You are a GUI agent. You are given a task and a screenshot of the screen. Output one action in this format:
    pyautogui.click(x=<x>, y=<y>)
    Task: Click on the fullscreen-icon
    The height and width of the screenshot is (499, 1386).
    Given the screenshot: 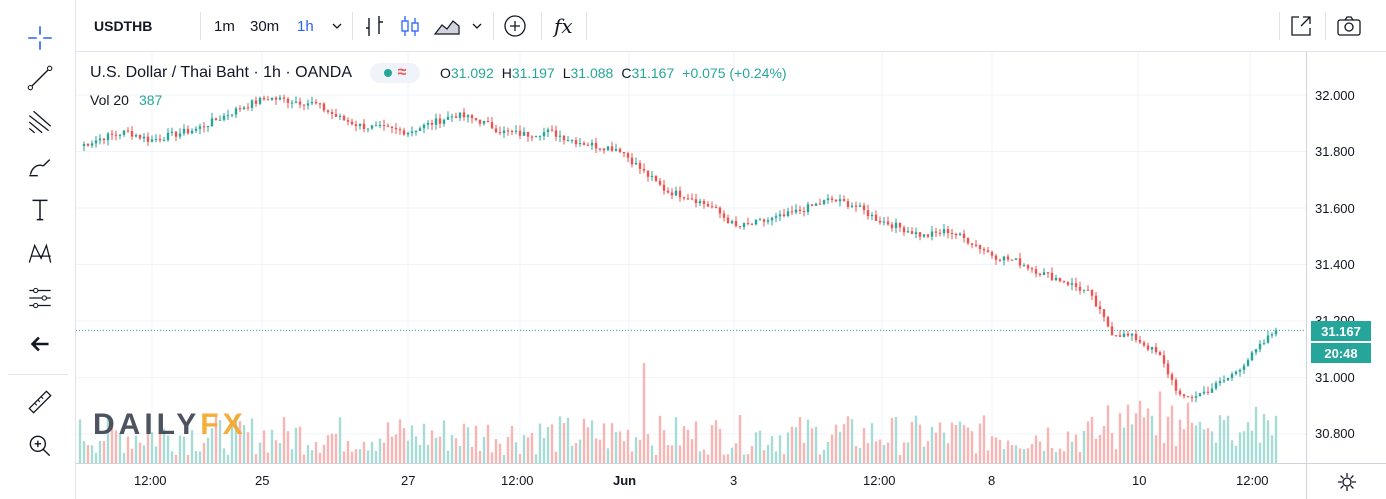 What is the action you would take?
    pyautogui.click(x=1301, y=26)
    